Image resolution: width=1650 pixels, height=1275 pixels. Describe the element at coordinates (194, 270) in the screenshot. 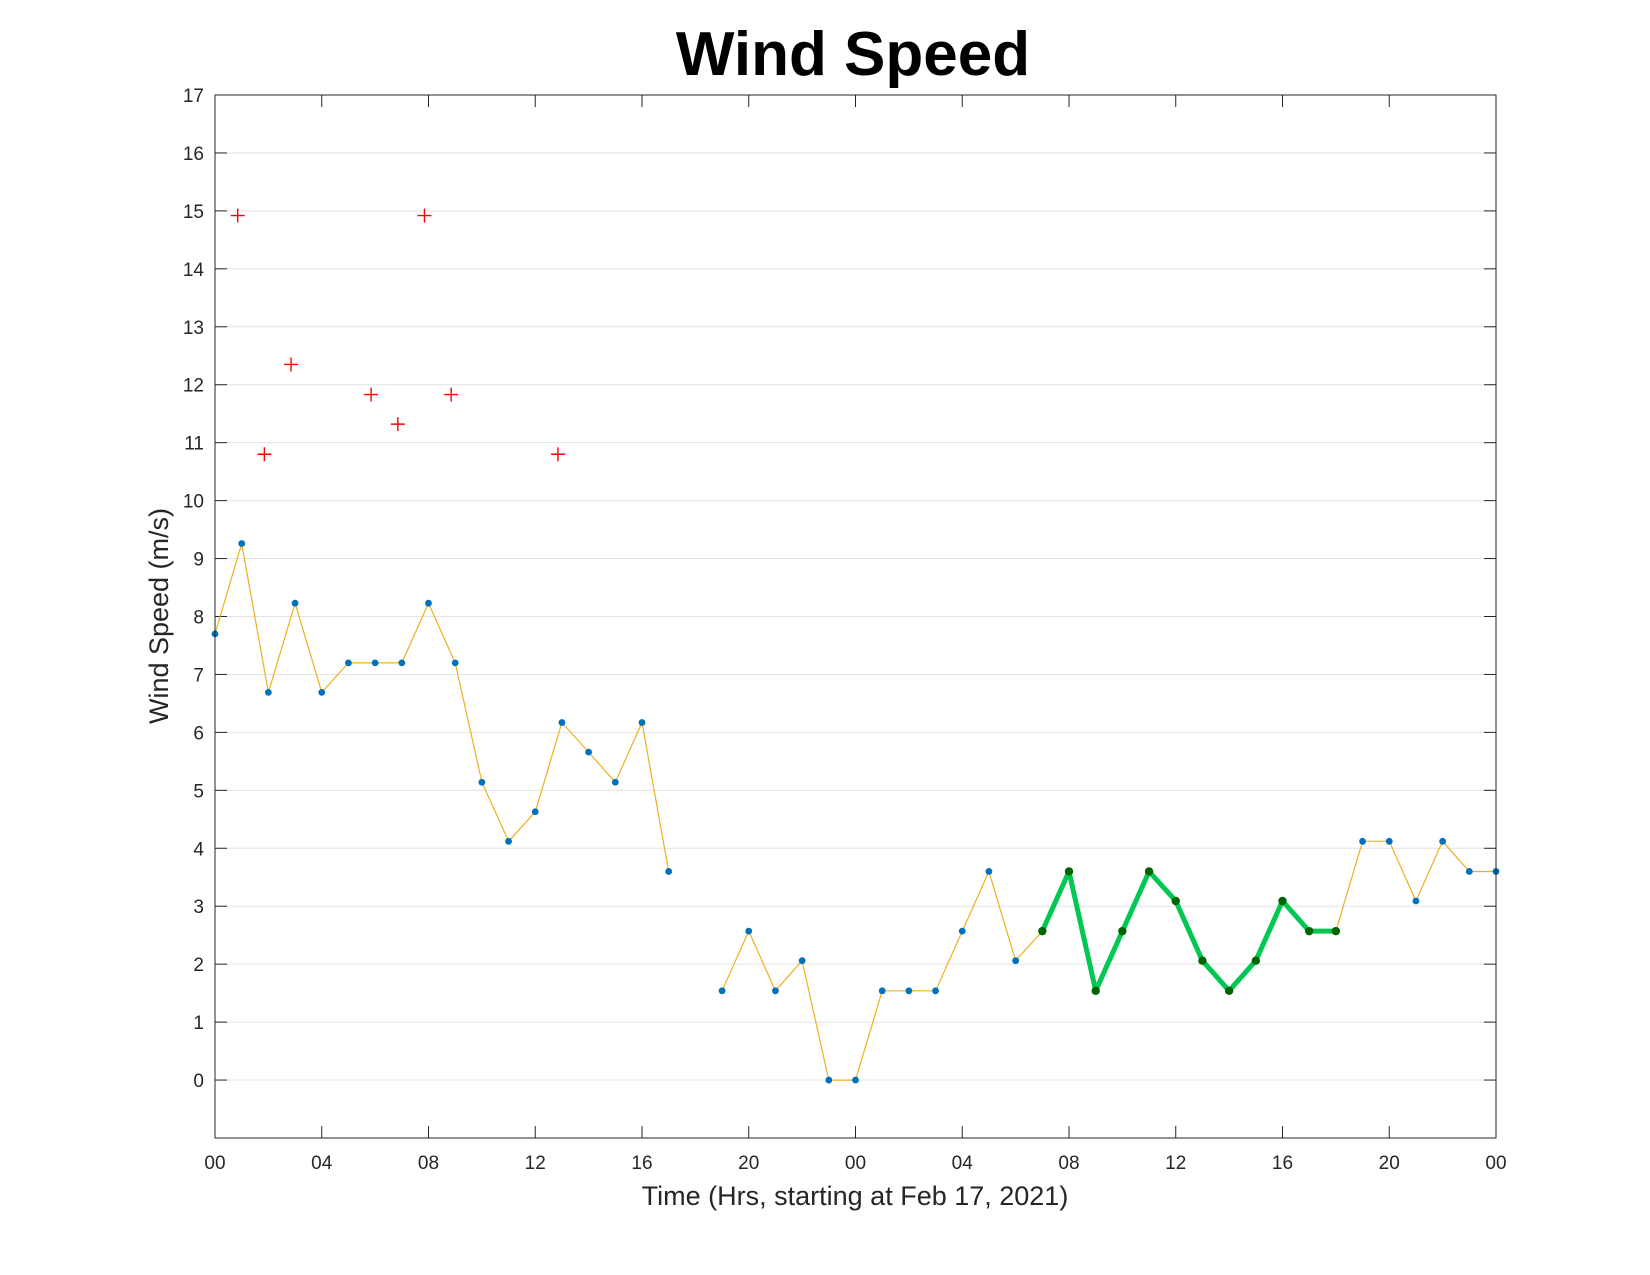

I see `y-tick-label: 14` at that location.